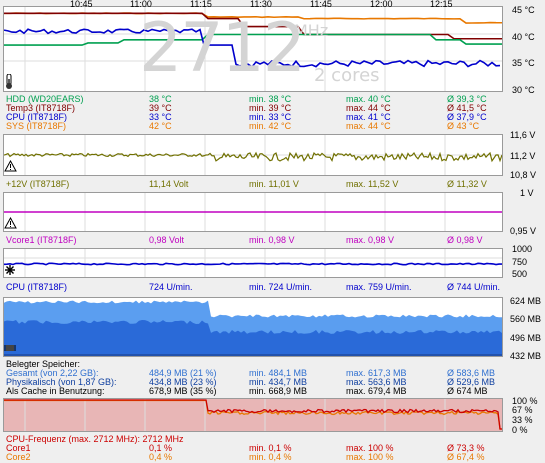 This screenshot has height=463, width=545. I want to click on memory-name: Gesamt (von 2,22 GB):, so click(52, 373).